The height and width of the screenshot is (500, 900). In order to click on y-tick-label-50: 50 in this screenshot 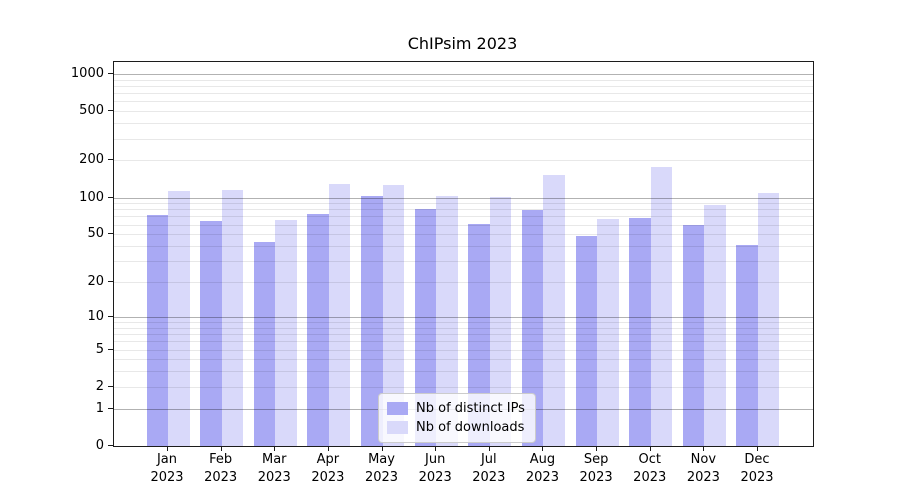, I will do `click(95, 234)`.